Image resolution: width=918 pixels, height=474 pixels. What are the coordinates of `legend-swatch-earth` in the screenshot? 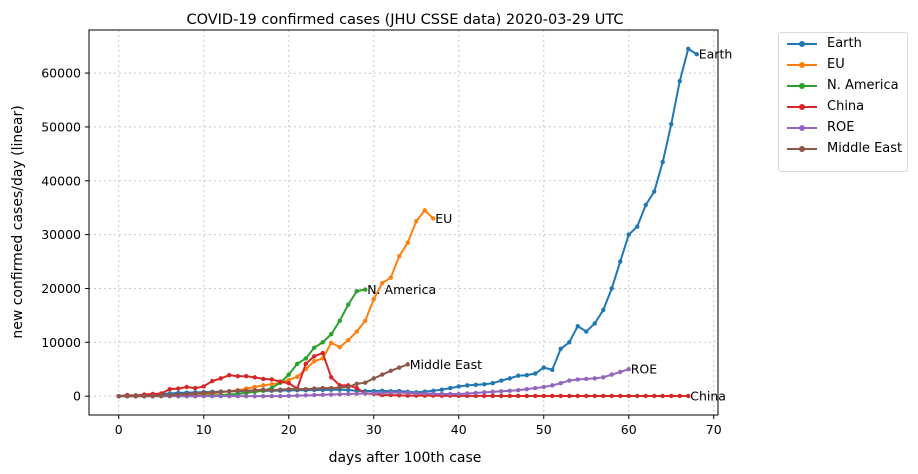 It's located at (802, 44).